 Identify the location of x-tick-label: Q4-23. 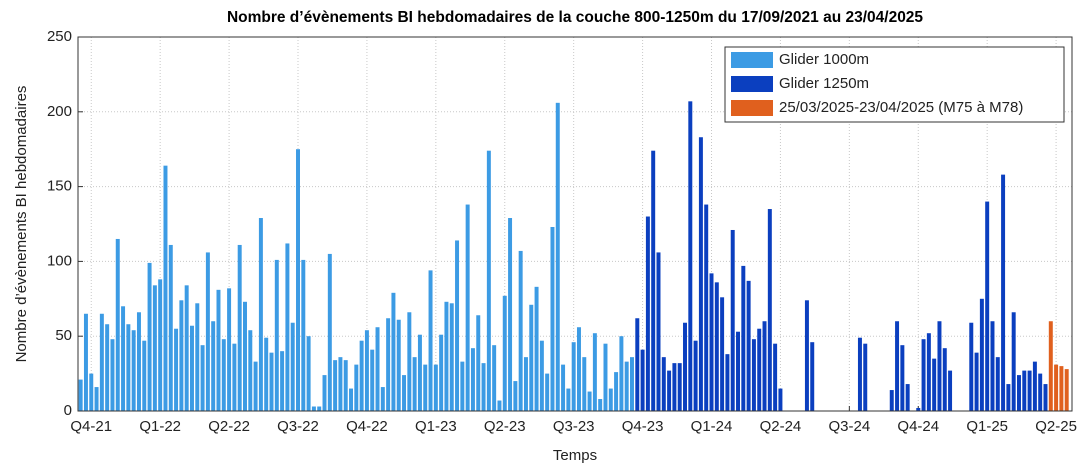
(643, 426).